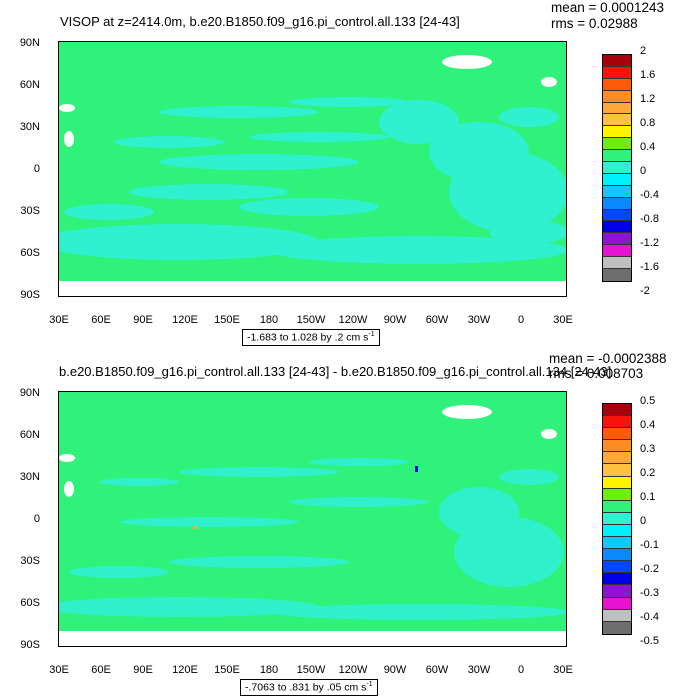 Image resolution: width=700 pixels, height=700 pixels. Describe the element at coordinates (648, 401) in the screenshot. I see `colorbar-label: 0.5` at that location.